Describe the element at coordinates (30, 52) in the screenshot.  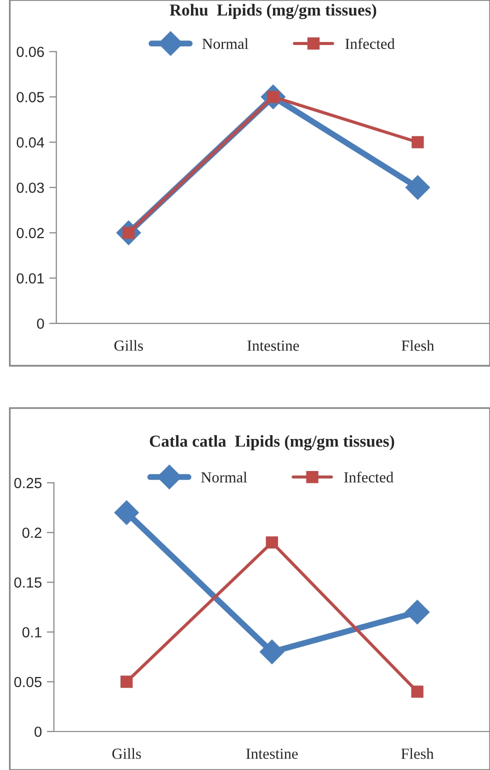
I see `y-tick-label: 0.06` at that location.